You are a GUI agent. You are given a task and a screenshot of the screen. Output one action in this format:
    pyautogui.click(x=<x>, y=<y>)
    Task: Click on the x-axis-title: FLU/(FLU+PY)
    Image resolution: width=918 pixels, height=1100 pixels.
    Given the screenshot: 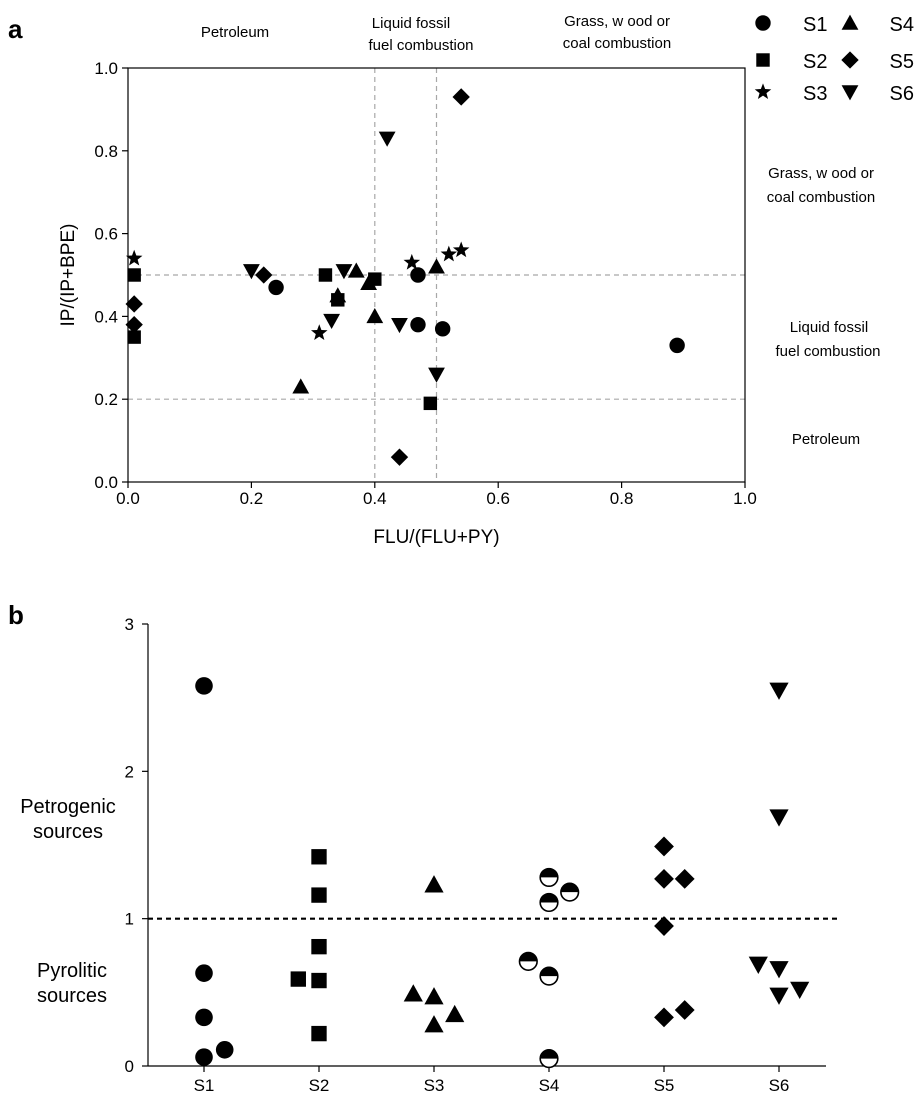 What is the action you would take?
    pyautogui.click(x=436, y=537)
    